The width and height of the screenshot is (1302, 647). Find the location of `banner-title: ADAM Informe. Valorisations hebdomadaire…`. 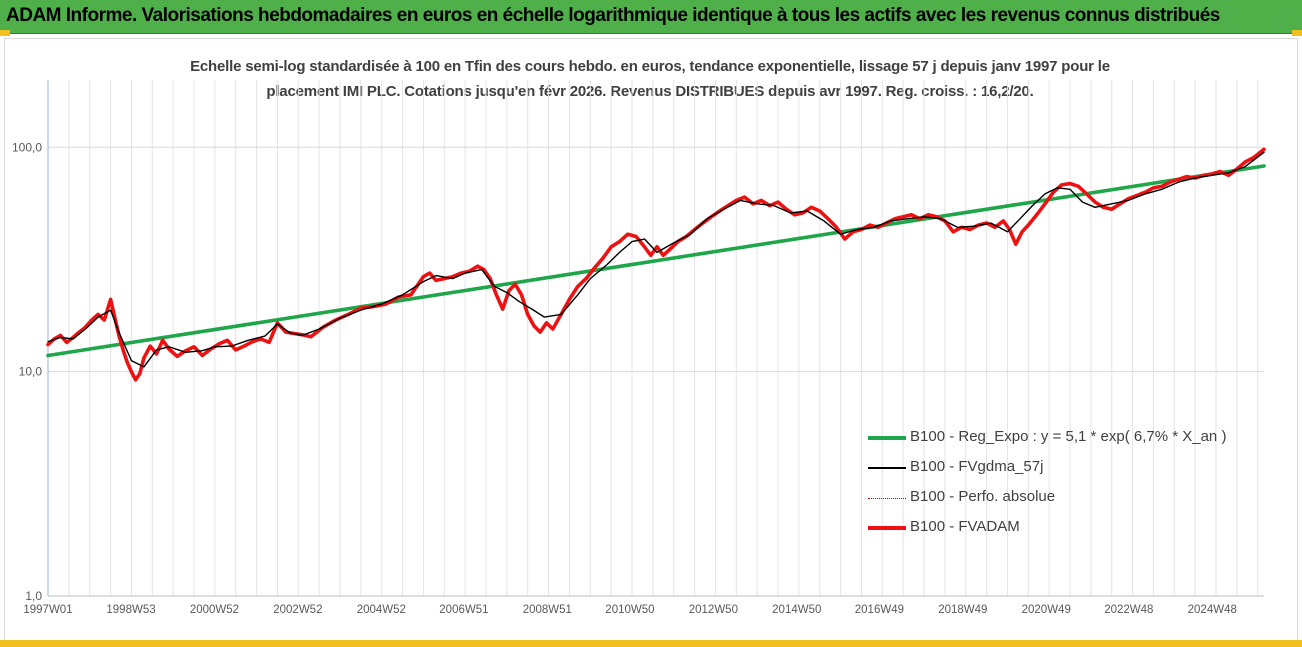

banner-title: ADAM Informe. Valorisations hebdomadaire… is located at coordinates (613, 15).